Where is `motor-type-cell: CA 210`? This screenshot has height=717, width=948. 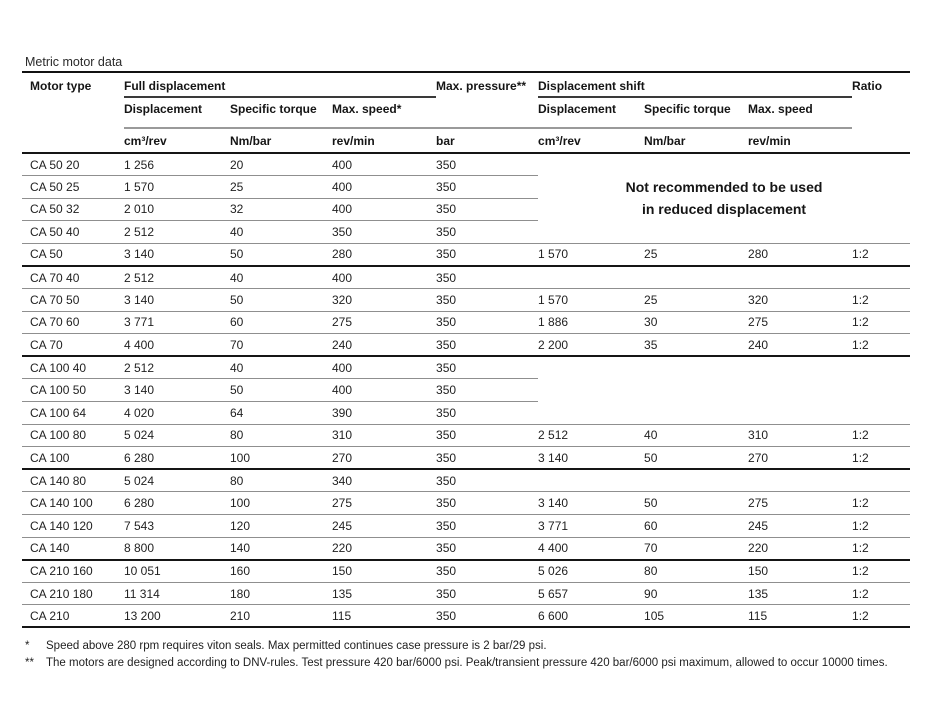 motor-type-cell: CA 210 is located at coordinates (73, 616).